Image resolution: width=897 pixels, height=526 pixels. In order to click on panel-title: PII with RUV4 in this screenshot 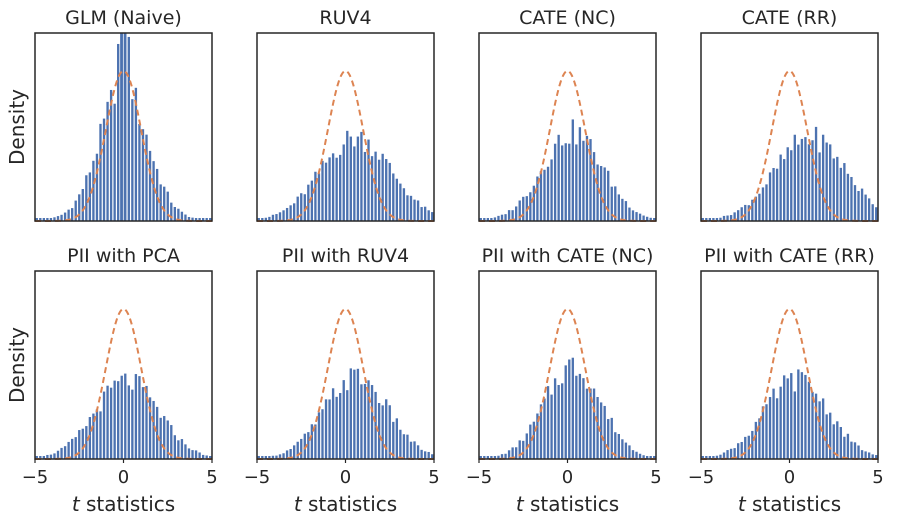, I will do `click(345, 256)`.